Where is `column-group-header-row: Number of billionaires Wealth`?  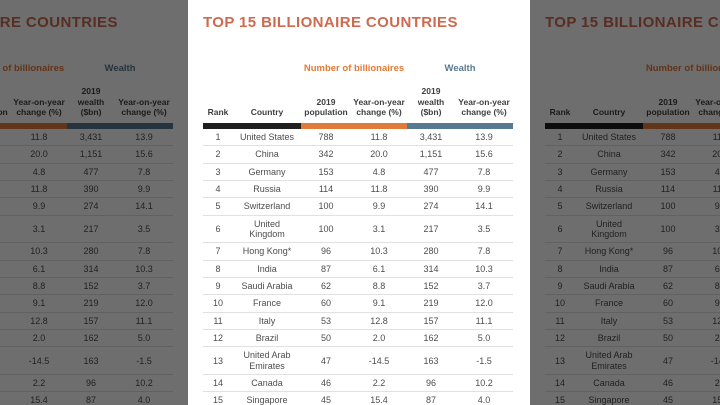
column-group-header-row: Number of billionaires Wealth is located at coordinates (358, 74).